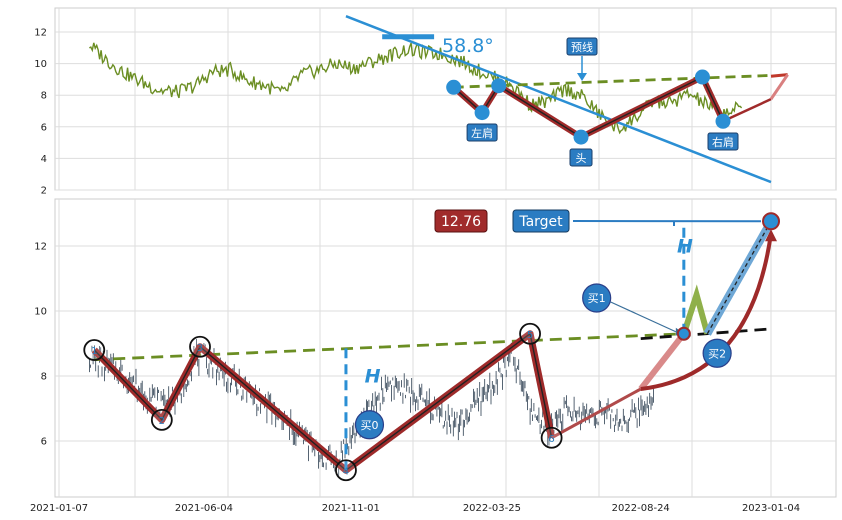 The height and width of the screenshot is (520, 842). I want to click on angle-label: 58.8°, so click(468, 46).